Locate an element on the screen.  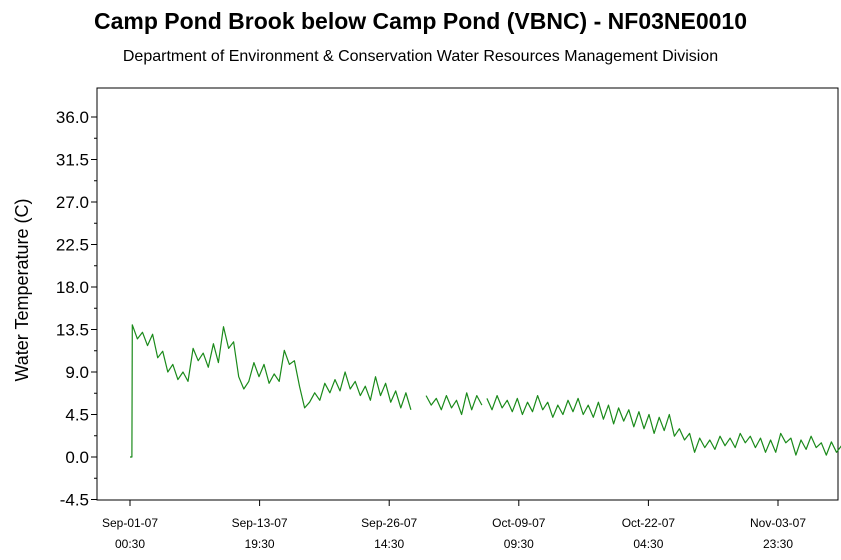
y-axis-label: Water Temperature (C) is located at coordinates (22, 289).